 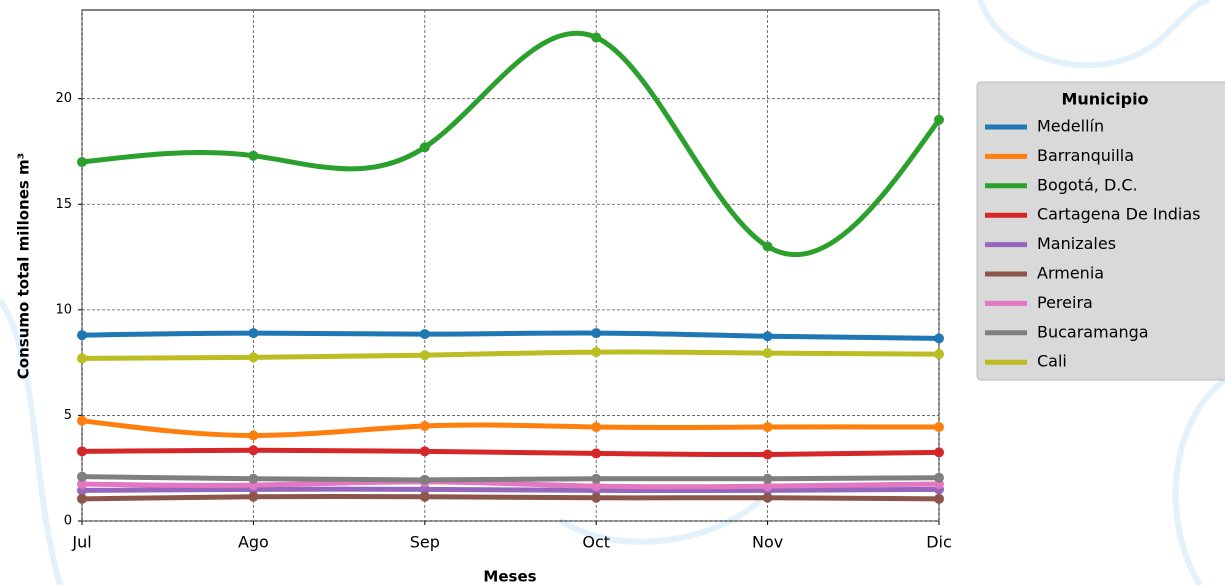 What do you see at coordinates (253, 542) in the screenshot?
I see `x-tick-label: Ago` at bounding box center [253, 542].